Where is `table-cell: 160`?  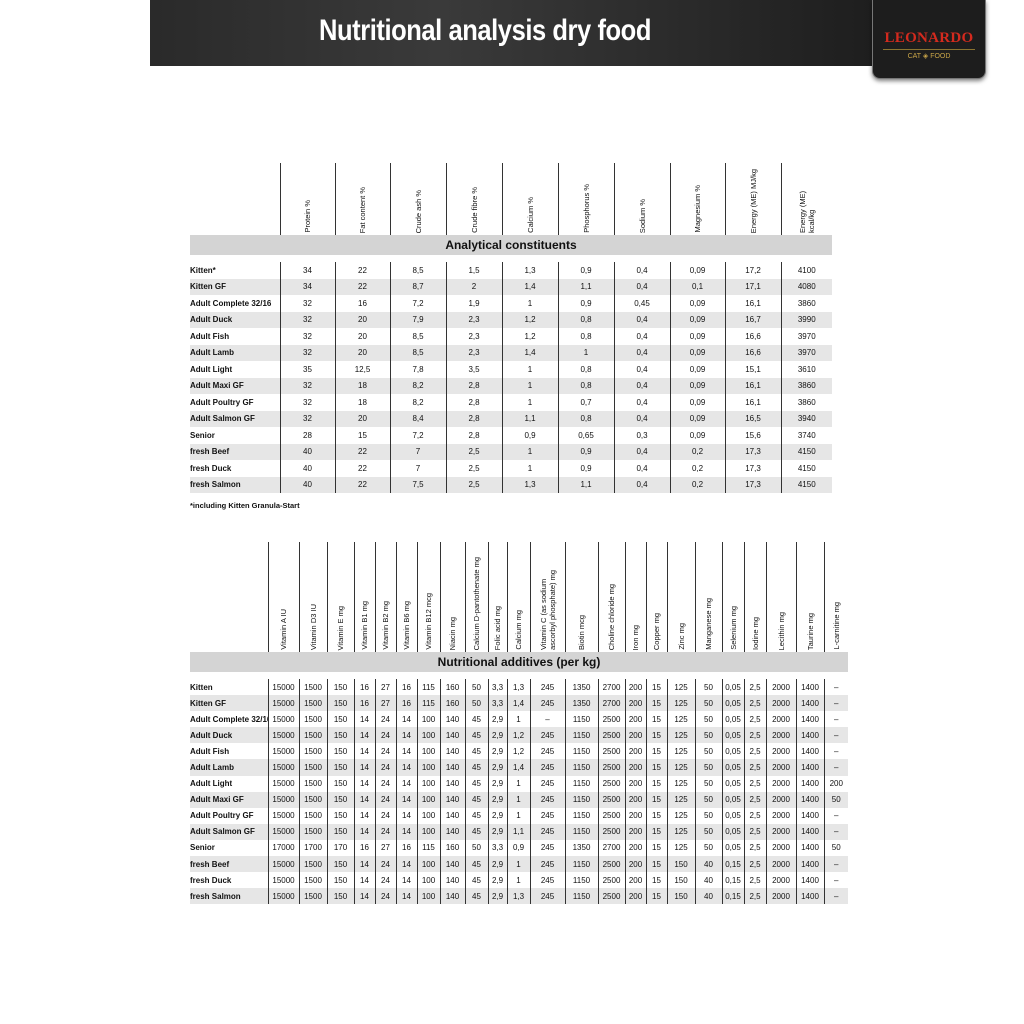
table-cell: 160 is located at coordinates (452, 687).